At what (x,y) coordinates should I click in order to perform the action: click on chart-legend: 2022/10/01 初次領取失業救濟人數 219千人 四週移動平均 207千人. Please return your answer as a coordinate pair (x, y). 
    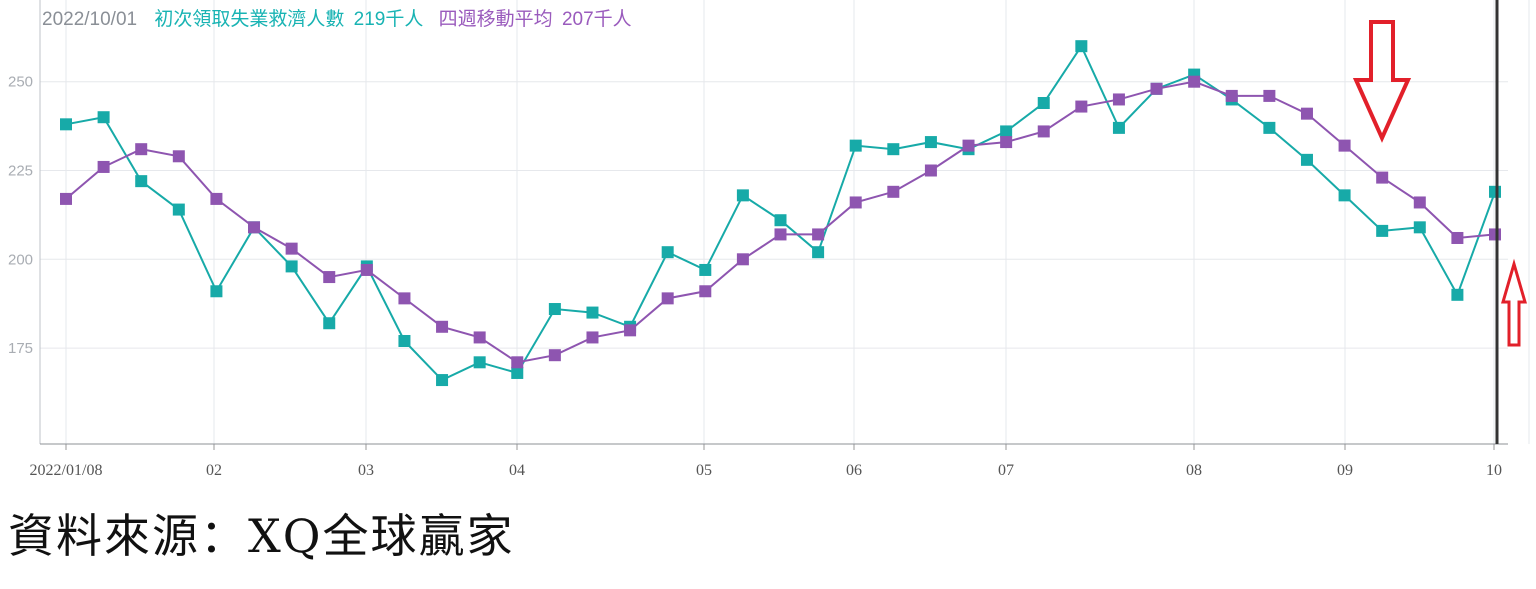
    Looking at the image, I should click on (339, 17).